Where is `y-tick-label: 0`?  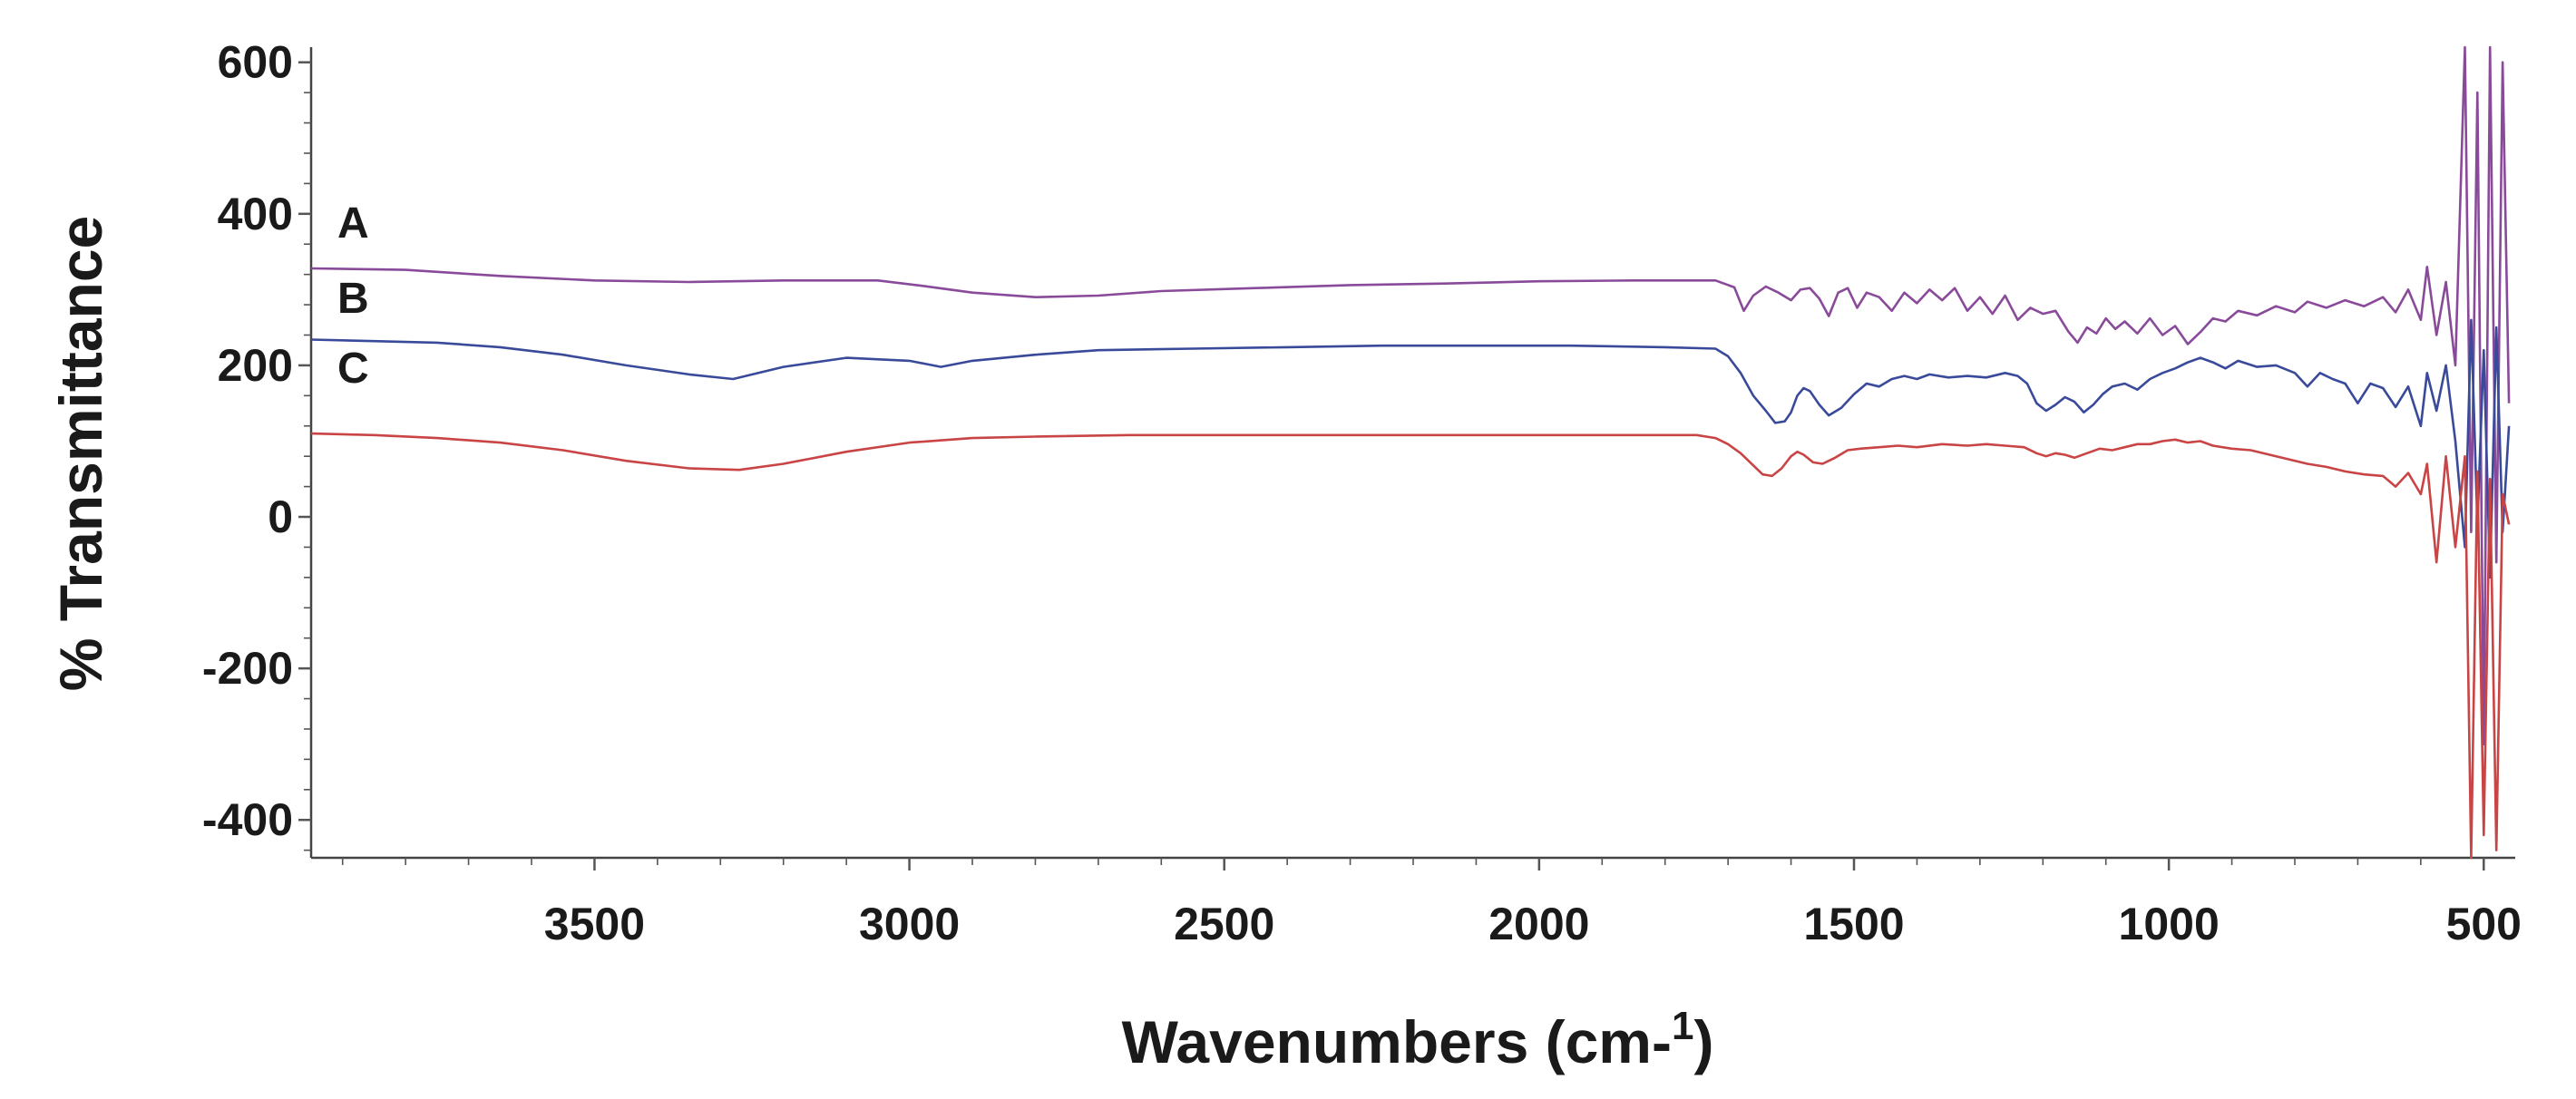
y-tick-label: 0 is located at coordinates (280, 516).